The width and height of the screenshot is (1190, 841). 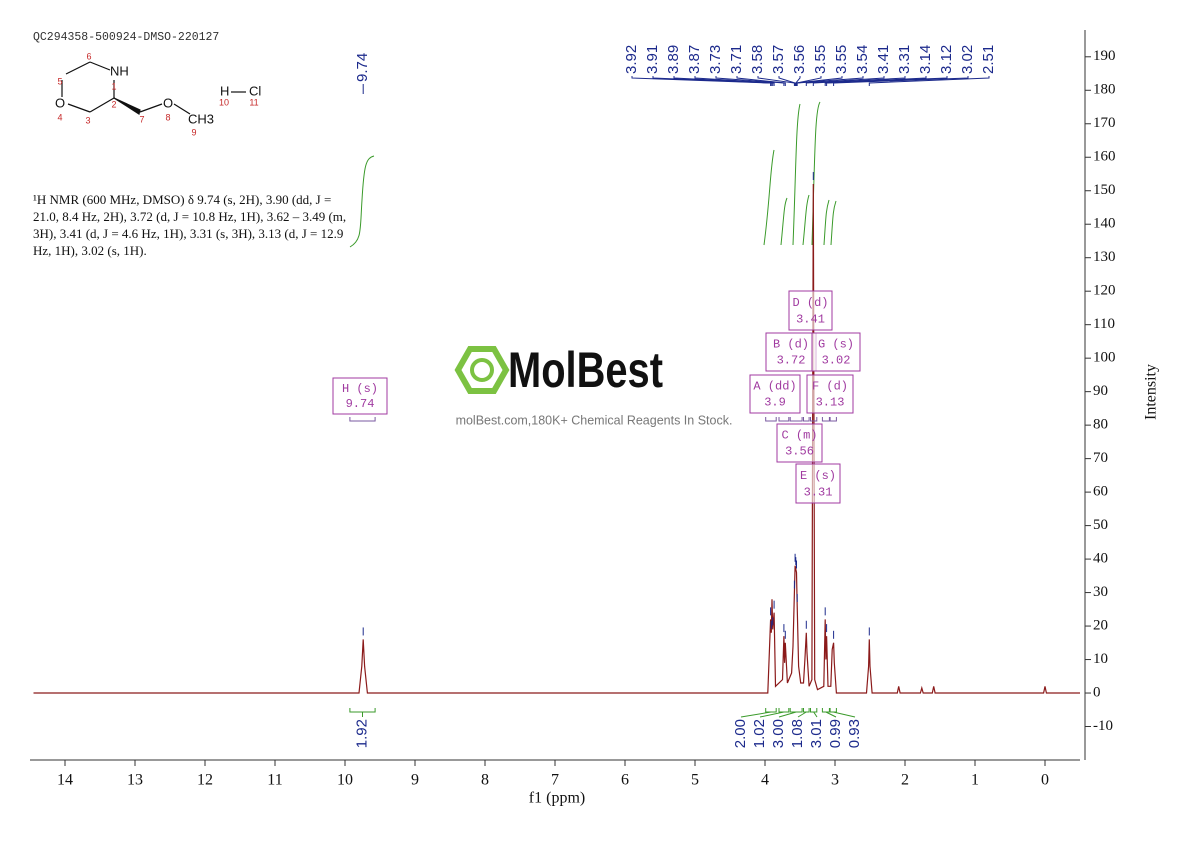 What do you see at coordinates (1151, 392) in the screenshot?
I see `y-axis-label: Intensity` at bounding box center [1151, 392].